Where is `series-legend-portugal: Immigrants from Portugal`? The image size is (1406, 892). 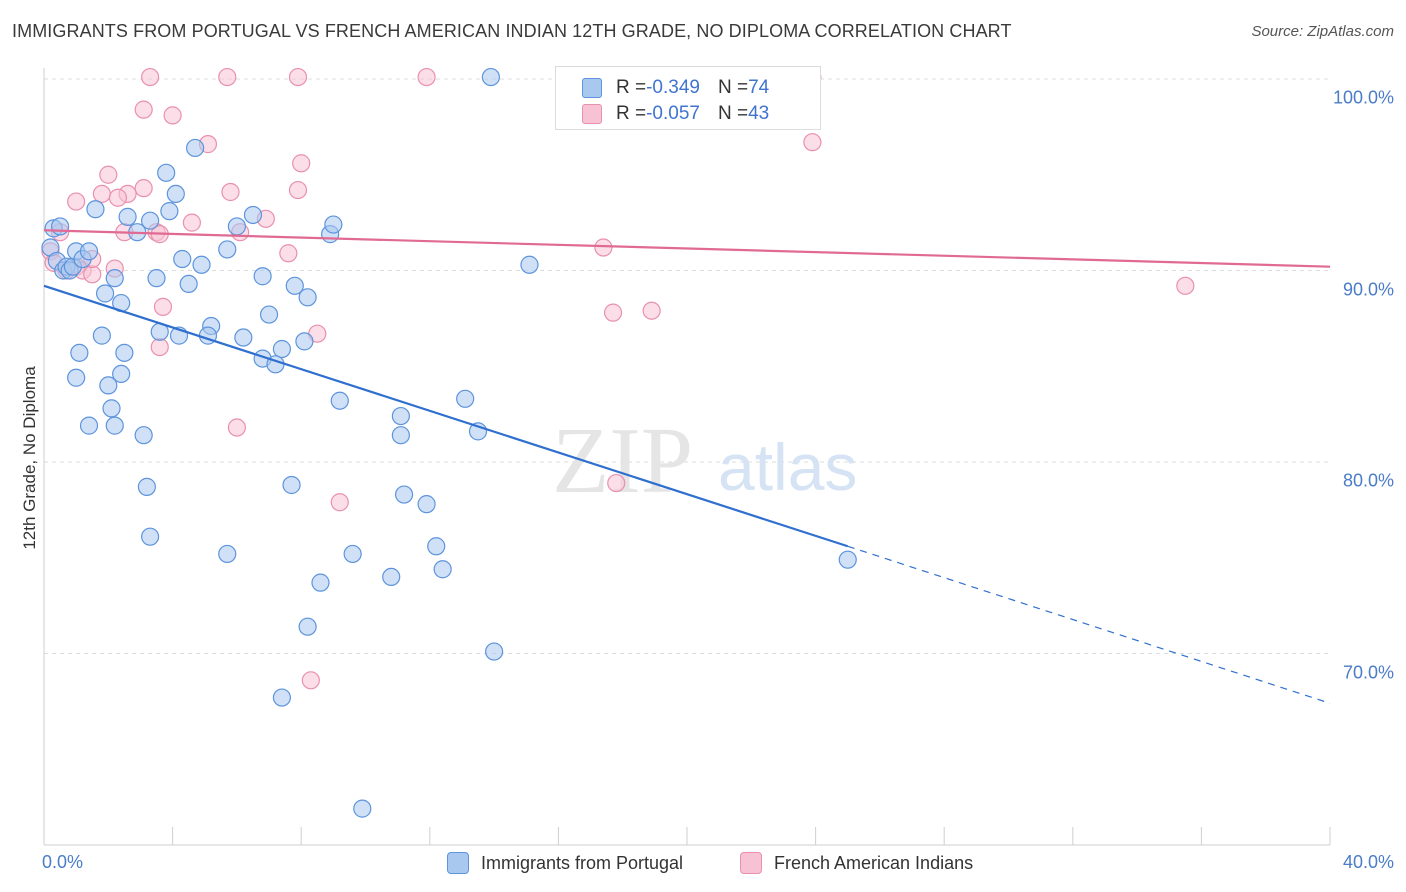 series-legend-portugal: Immigrants from Portugal is located at coordinates (565, 863).